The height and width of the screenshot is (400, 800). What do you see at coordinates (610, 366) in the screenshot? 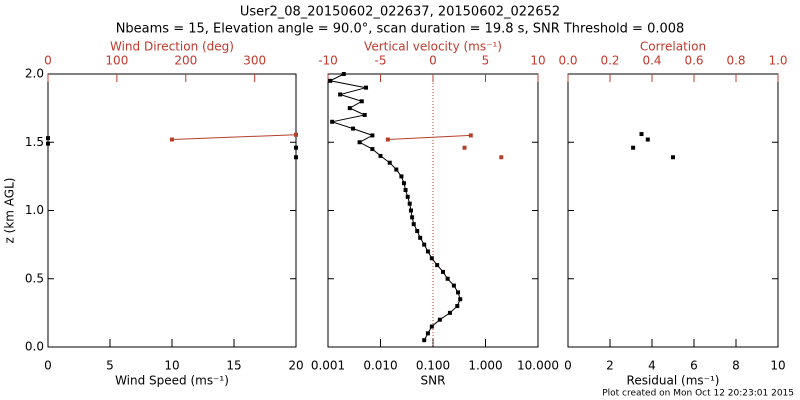
I see `x-tick-label: 2` at bounding box center [610, 366].